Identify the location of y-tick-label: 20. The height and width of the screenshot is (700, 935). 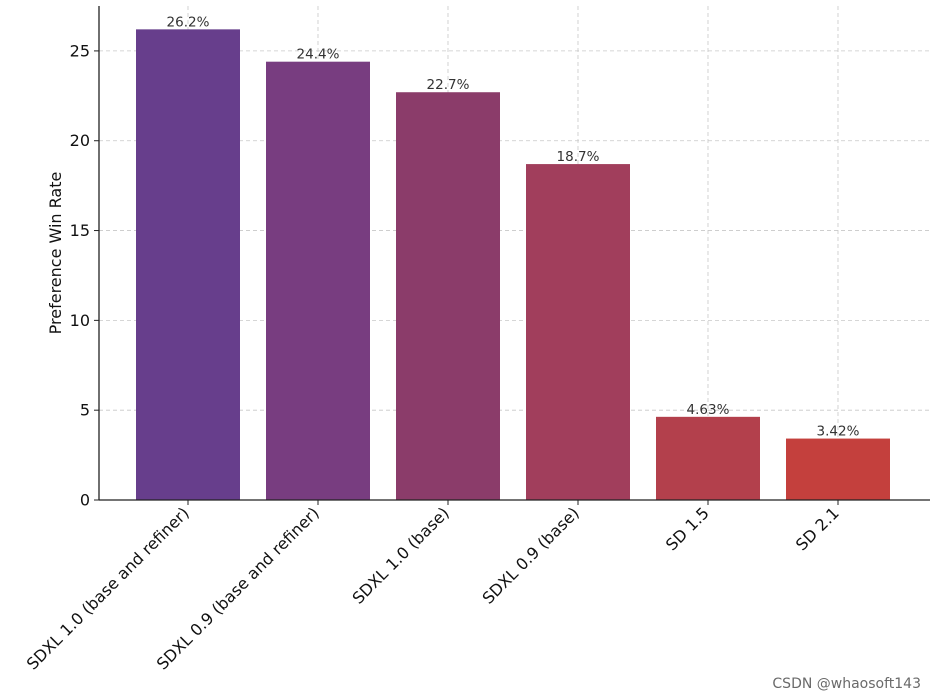
(80, 140).